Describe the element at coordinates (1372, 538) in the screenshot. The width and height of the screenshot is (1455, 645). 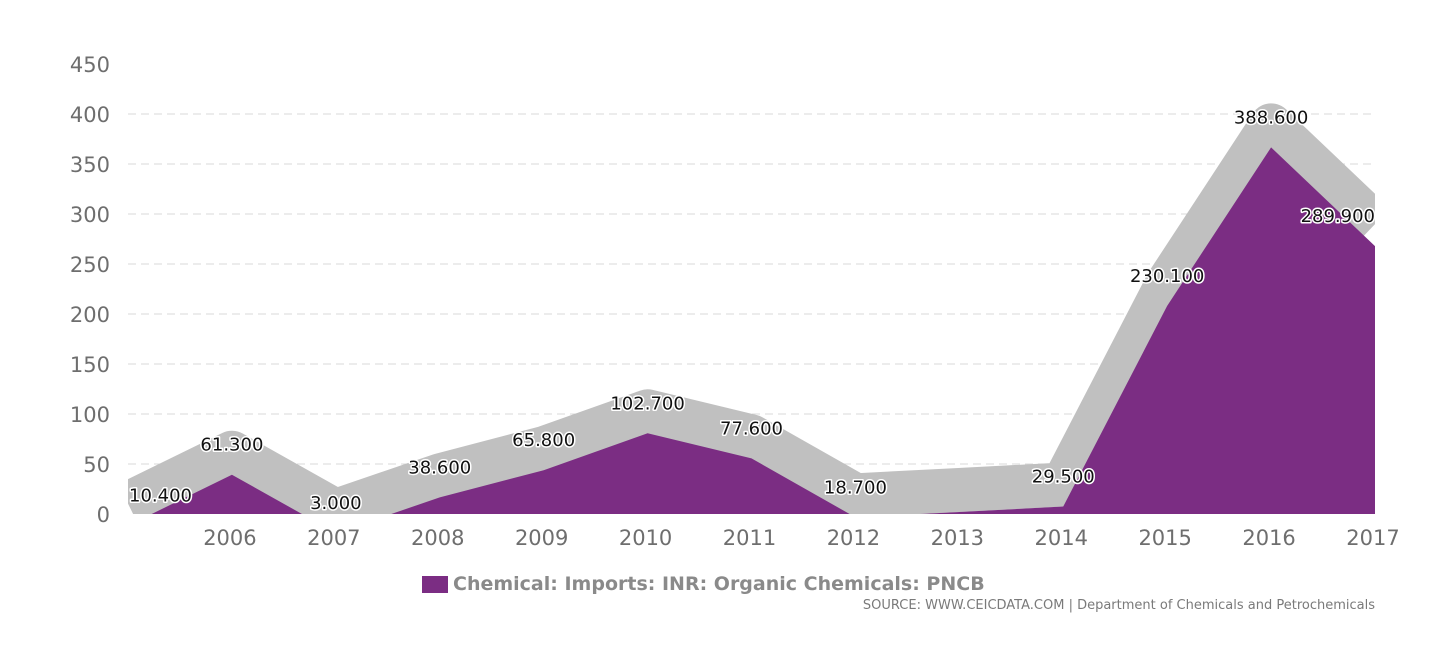
I see `x-tick-label: 2017` at that location.